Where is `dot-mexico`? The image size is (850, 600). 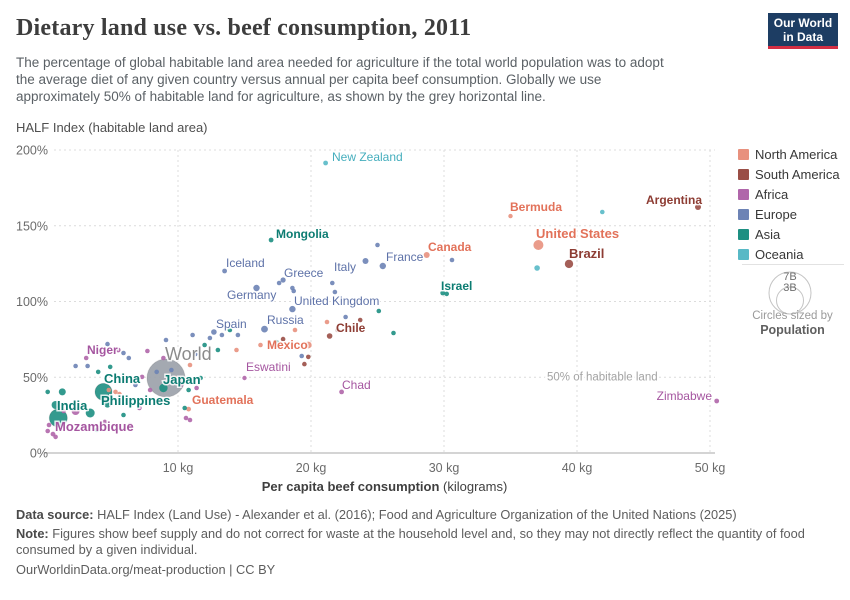 dot-mexico is located at coordinates (308, 345).